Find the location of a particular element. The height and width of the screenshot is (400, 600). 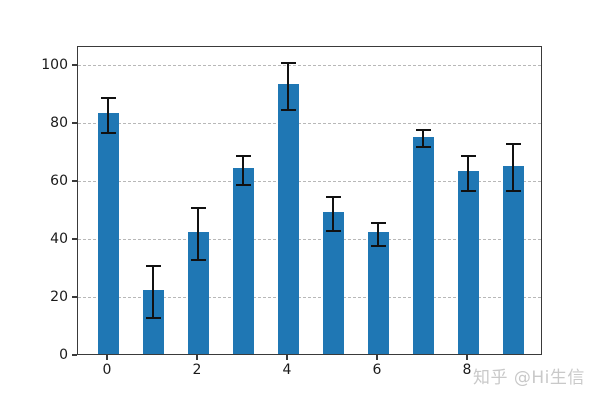

x-tick-label: 0 is located at coordinates (107, 370).